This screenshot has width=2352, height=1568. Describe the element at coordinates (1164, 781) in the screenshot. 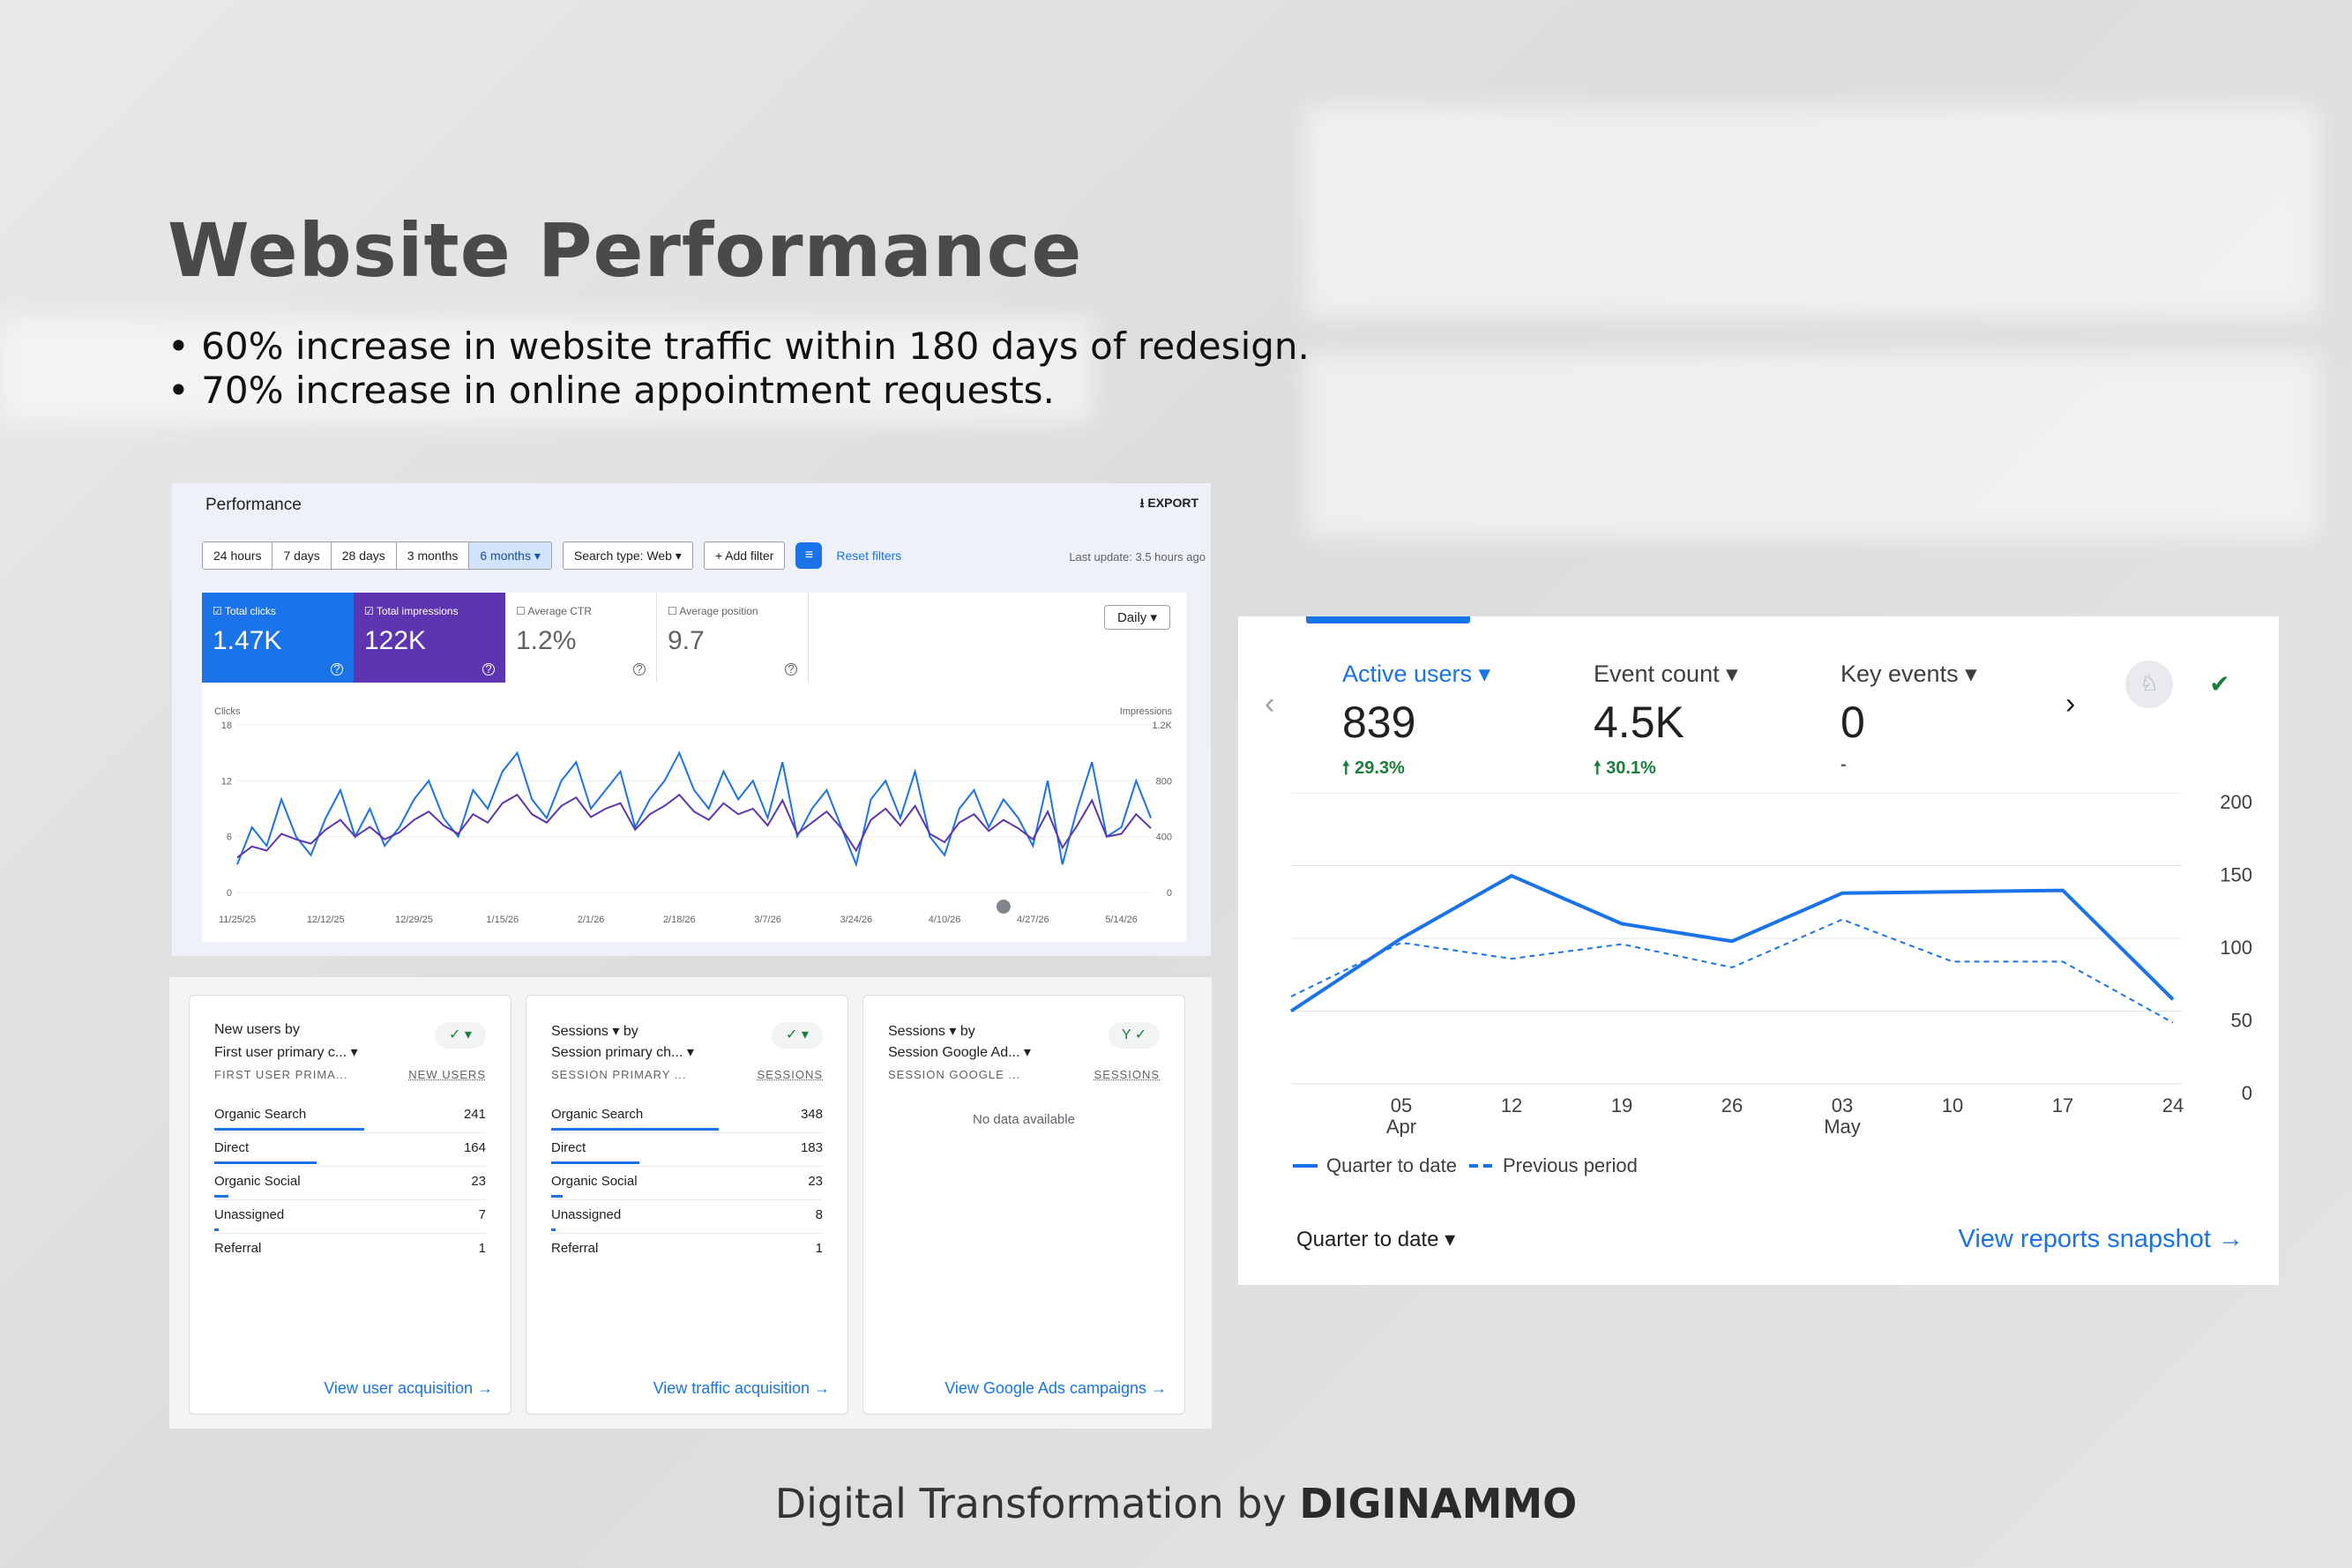

I see `y-tick-right: 800` at that location.